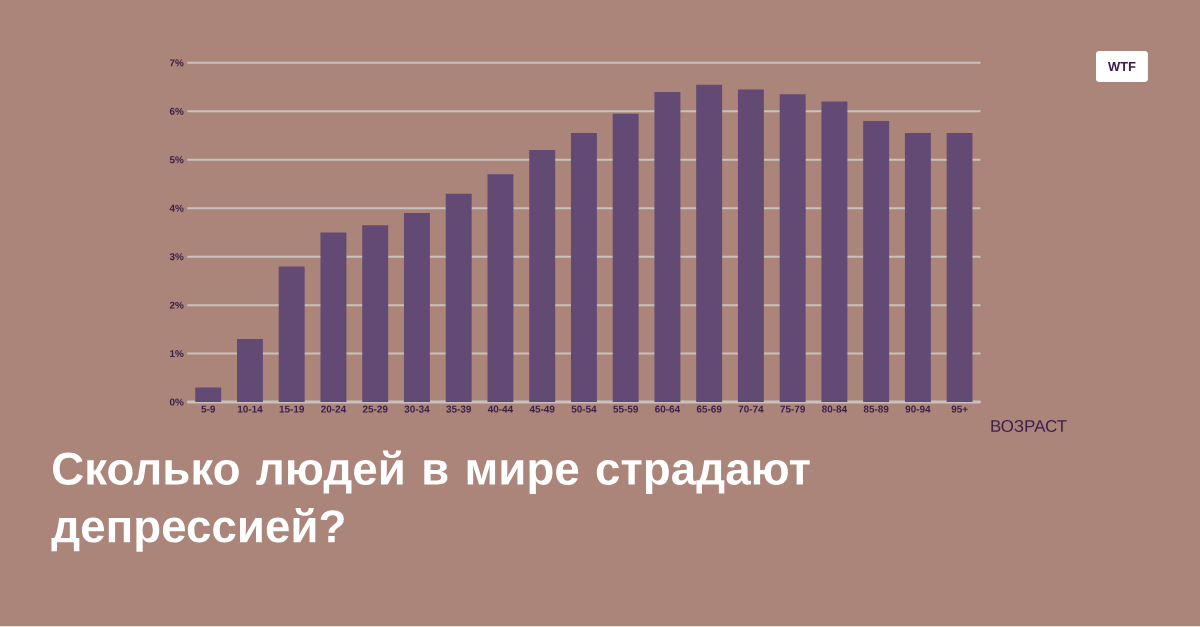  I want to click on y-tick-label: 2%, so click(176, 305).